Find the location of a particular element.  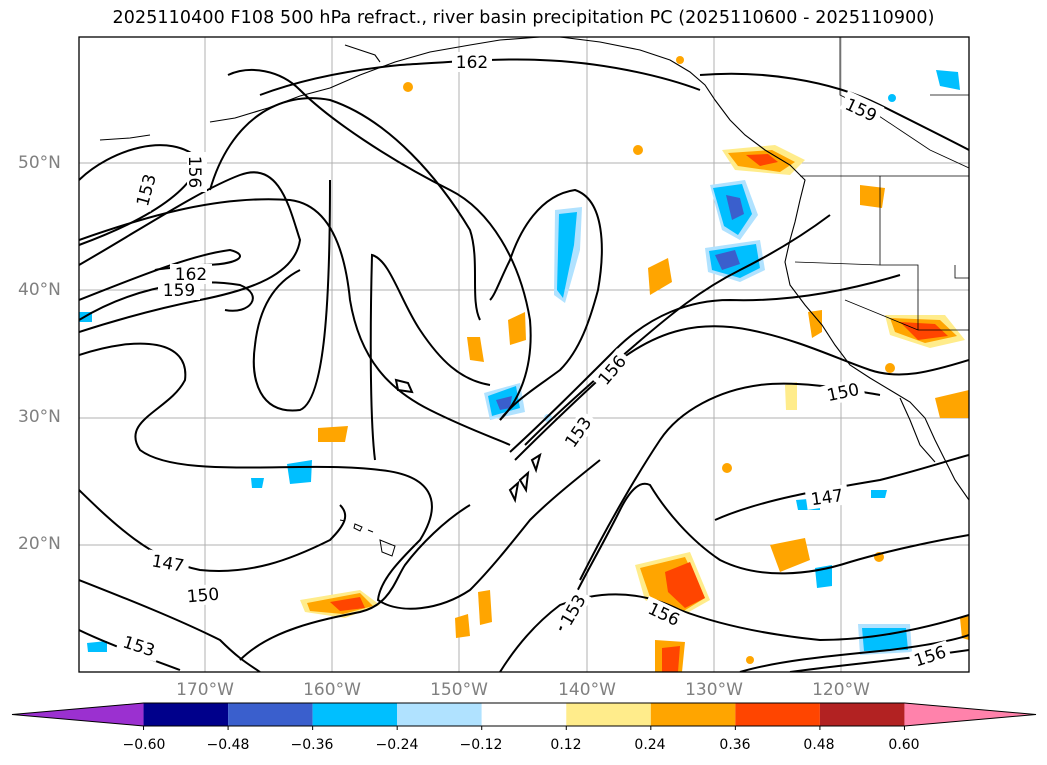

lat-label: 50°N is located at coordinates (39, 163).